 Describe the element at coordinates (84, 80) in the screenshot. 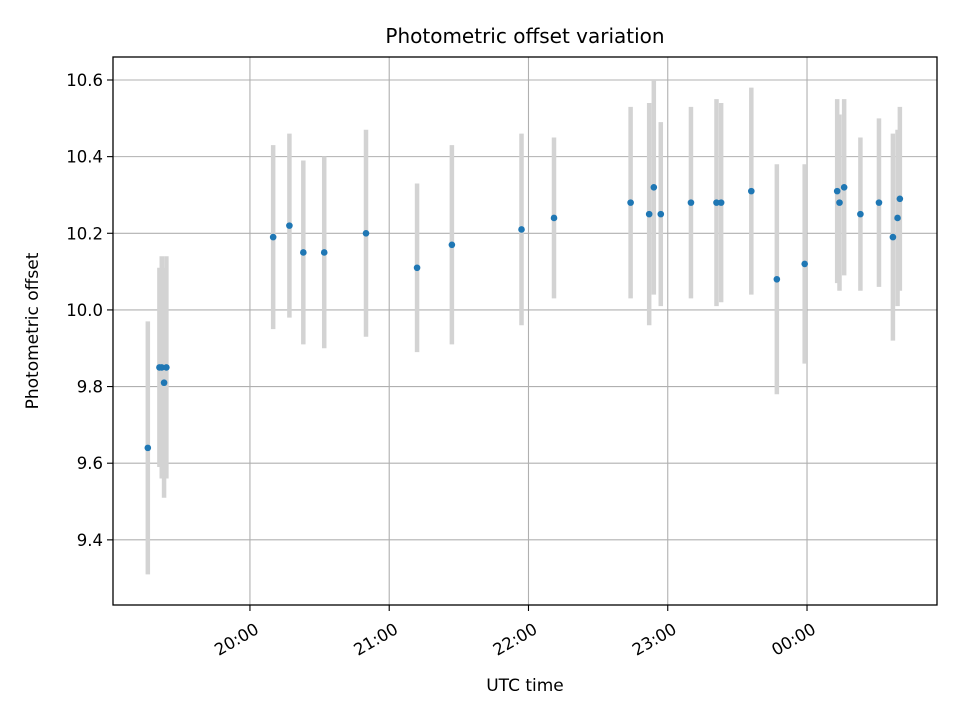

I see `y-tick-label: 10.6` at that location.